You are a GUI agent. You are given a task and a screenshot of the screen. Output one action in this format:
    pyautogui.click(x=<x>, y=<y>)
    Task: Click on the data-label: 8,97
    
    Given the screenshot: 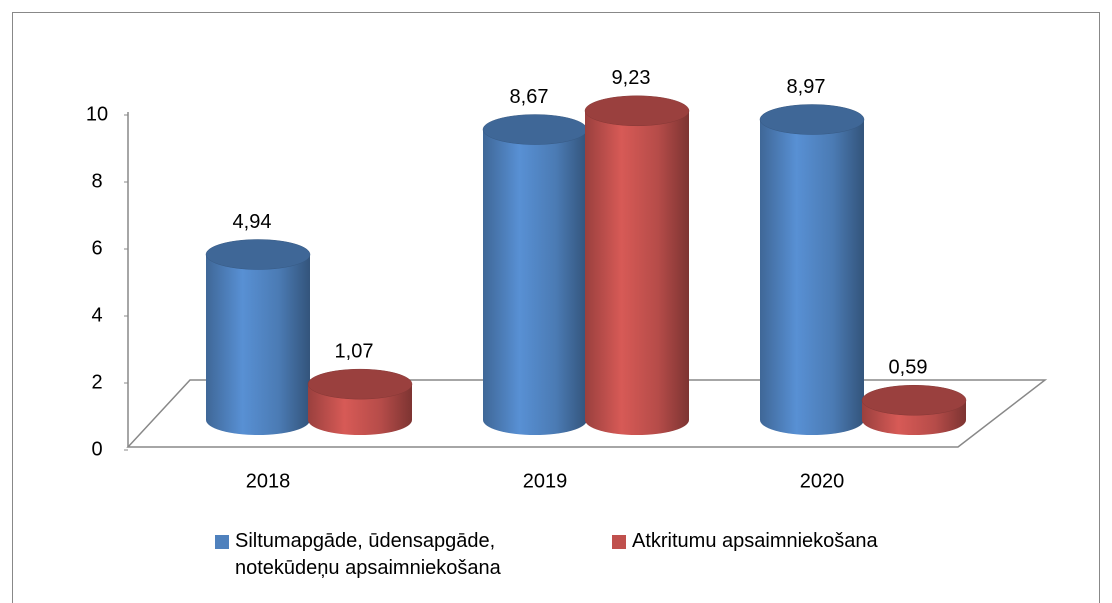 What is the action you would take?
    pyautogui.click(x=806, y=87)
    